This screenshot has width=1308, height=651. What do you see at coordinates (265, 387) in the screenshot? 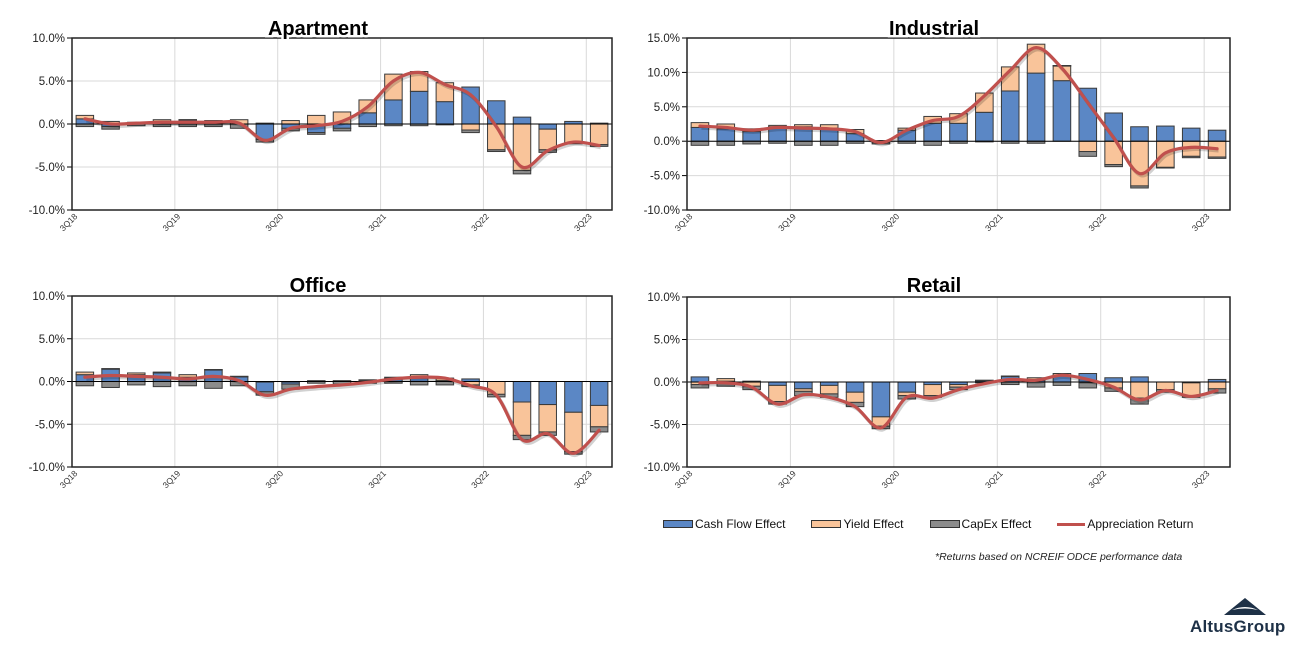
I see `bar-cash-flow-2Q20` at bounding box center [265, 387].